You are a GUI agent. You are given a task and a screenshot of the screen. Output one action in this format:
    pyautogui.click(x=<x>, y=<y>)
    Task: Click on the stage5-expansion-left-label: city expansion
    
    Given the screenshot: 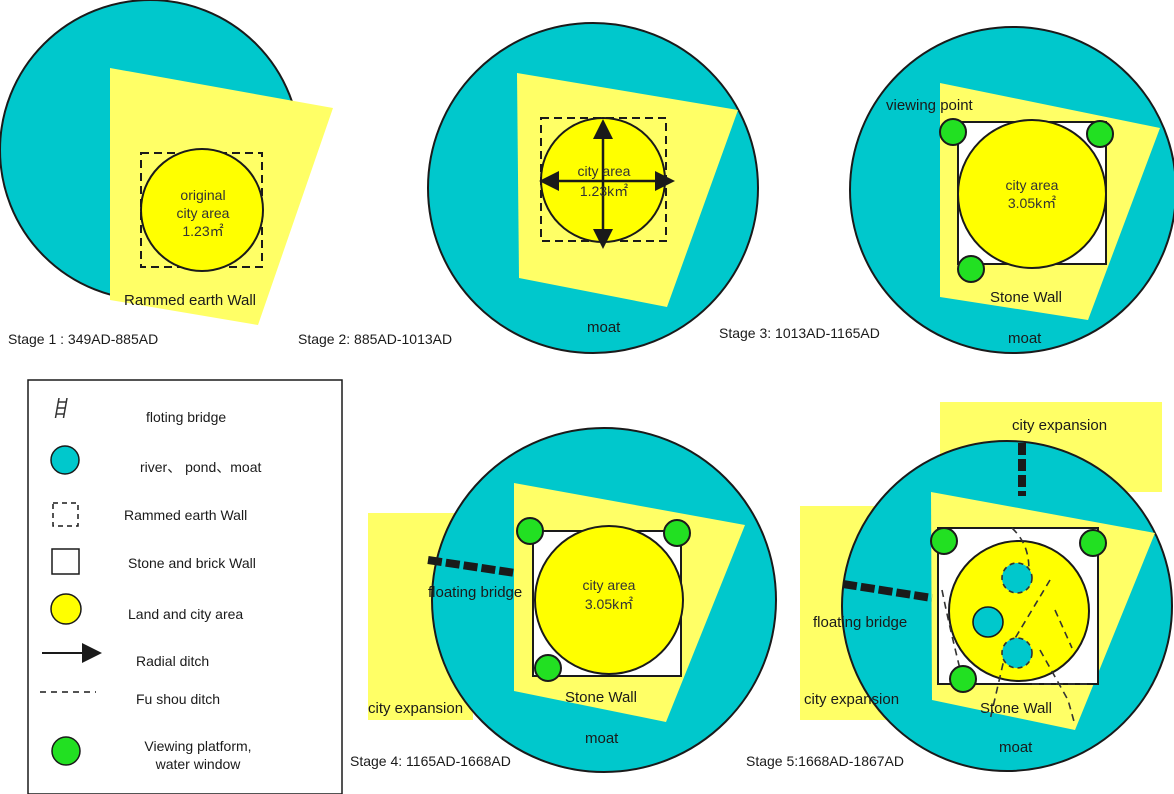 What is the action you would take?
    pyautogui.click(x=851, y=699)
    